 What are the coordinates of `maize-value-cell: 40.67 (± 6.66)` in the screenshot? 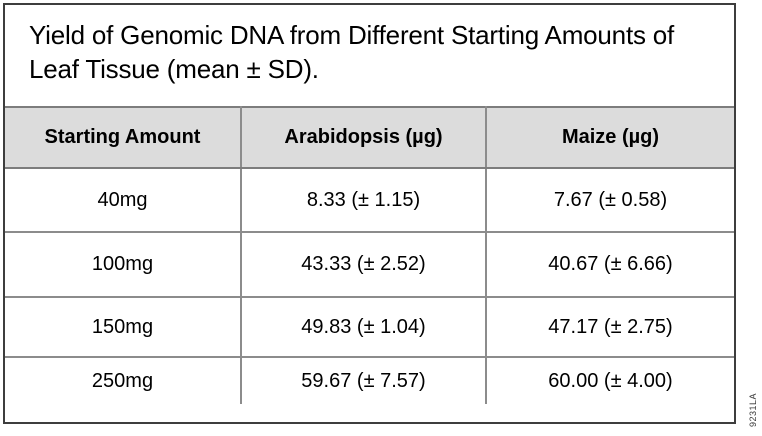 It's located at (609, 264).